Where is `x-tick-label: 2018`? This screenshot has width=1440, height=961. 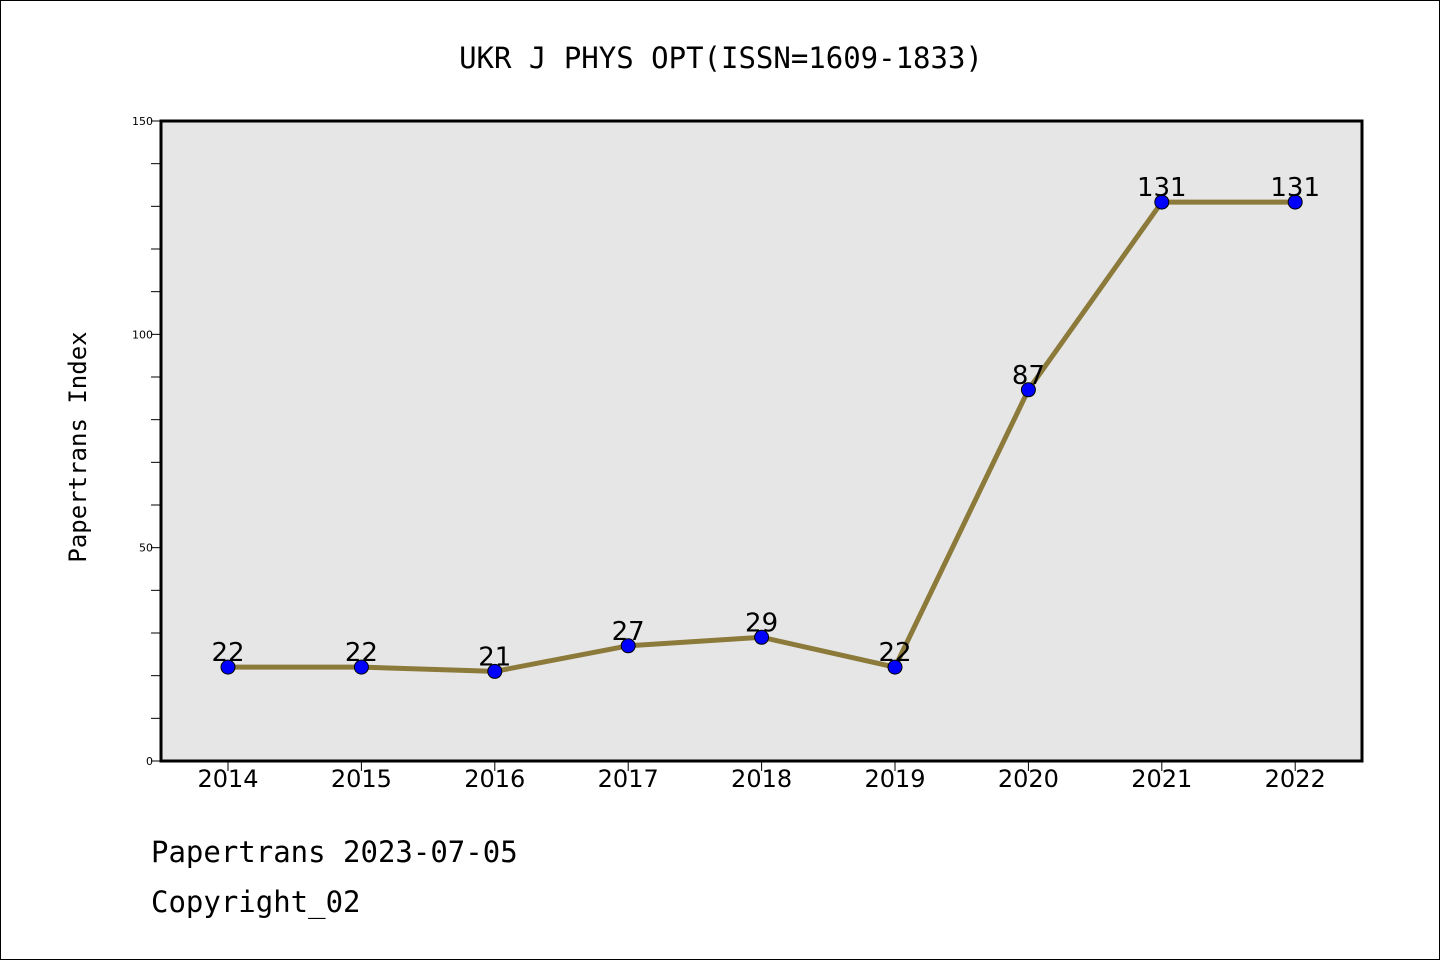
x-tick-label: 2018 is located at coordinates (761, 779).